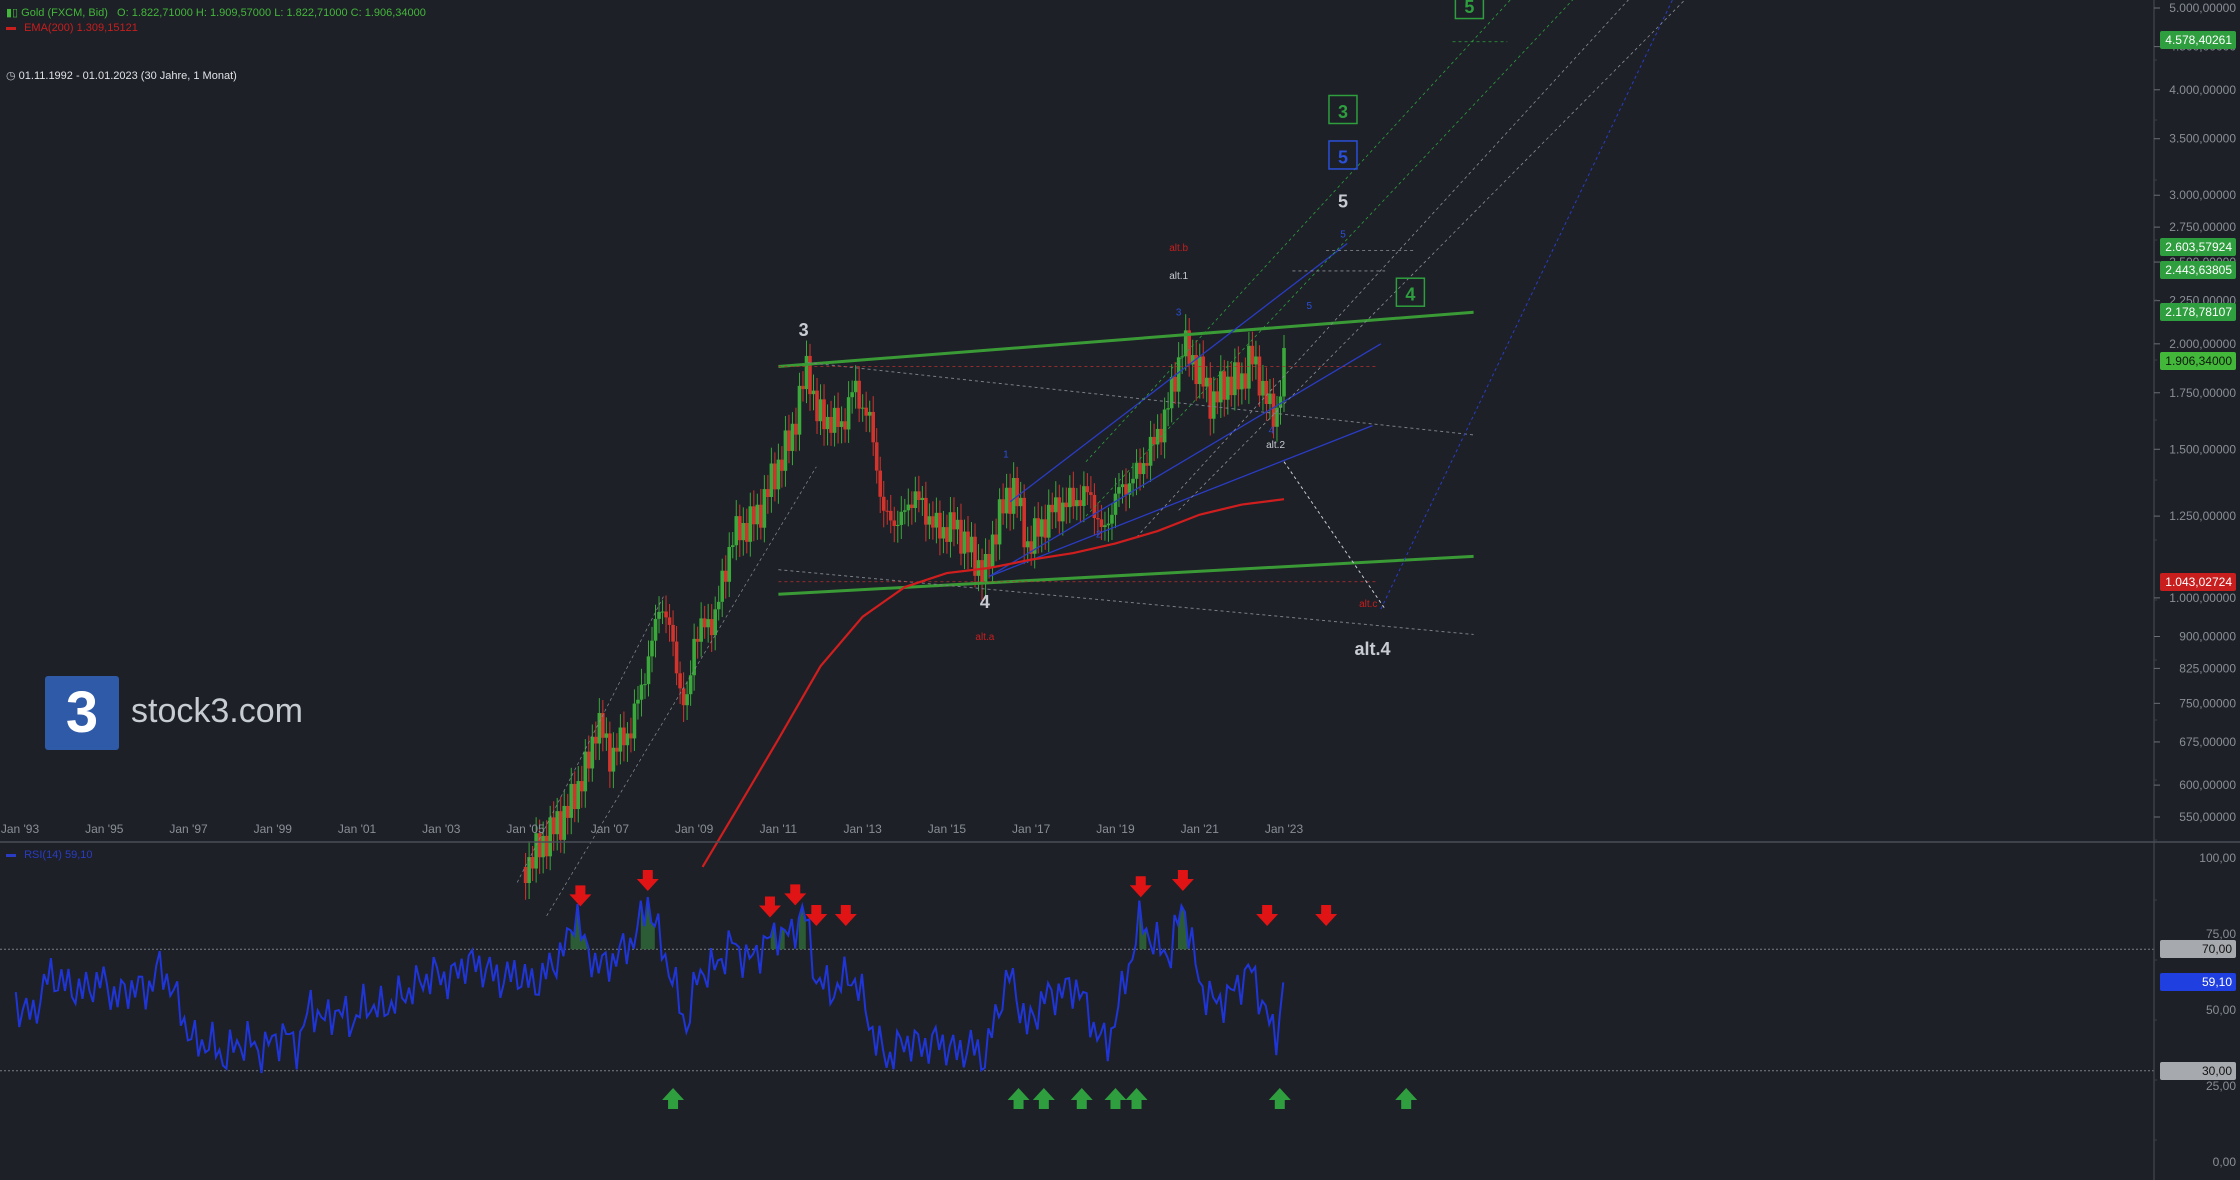 The height and width of the screenshot is (1180, 2240). What do you see at coordinates (2202, 449) in the screenshot?
I see `y-tick-label: 1.500,00000` at bounding box center [2202, 449].